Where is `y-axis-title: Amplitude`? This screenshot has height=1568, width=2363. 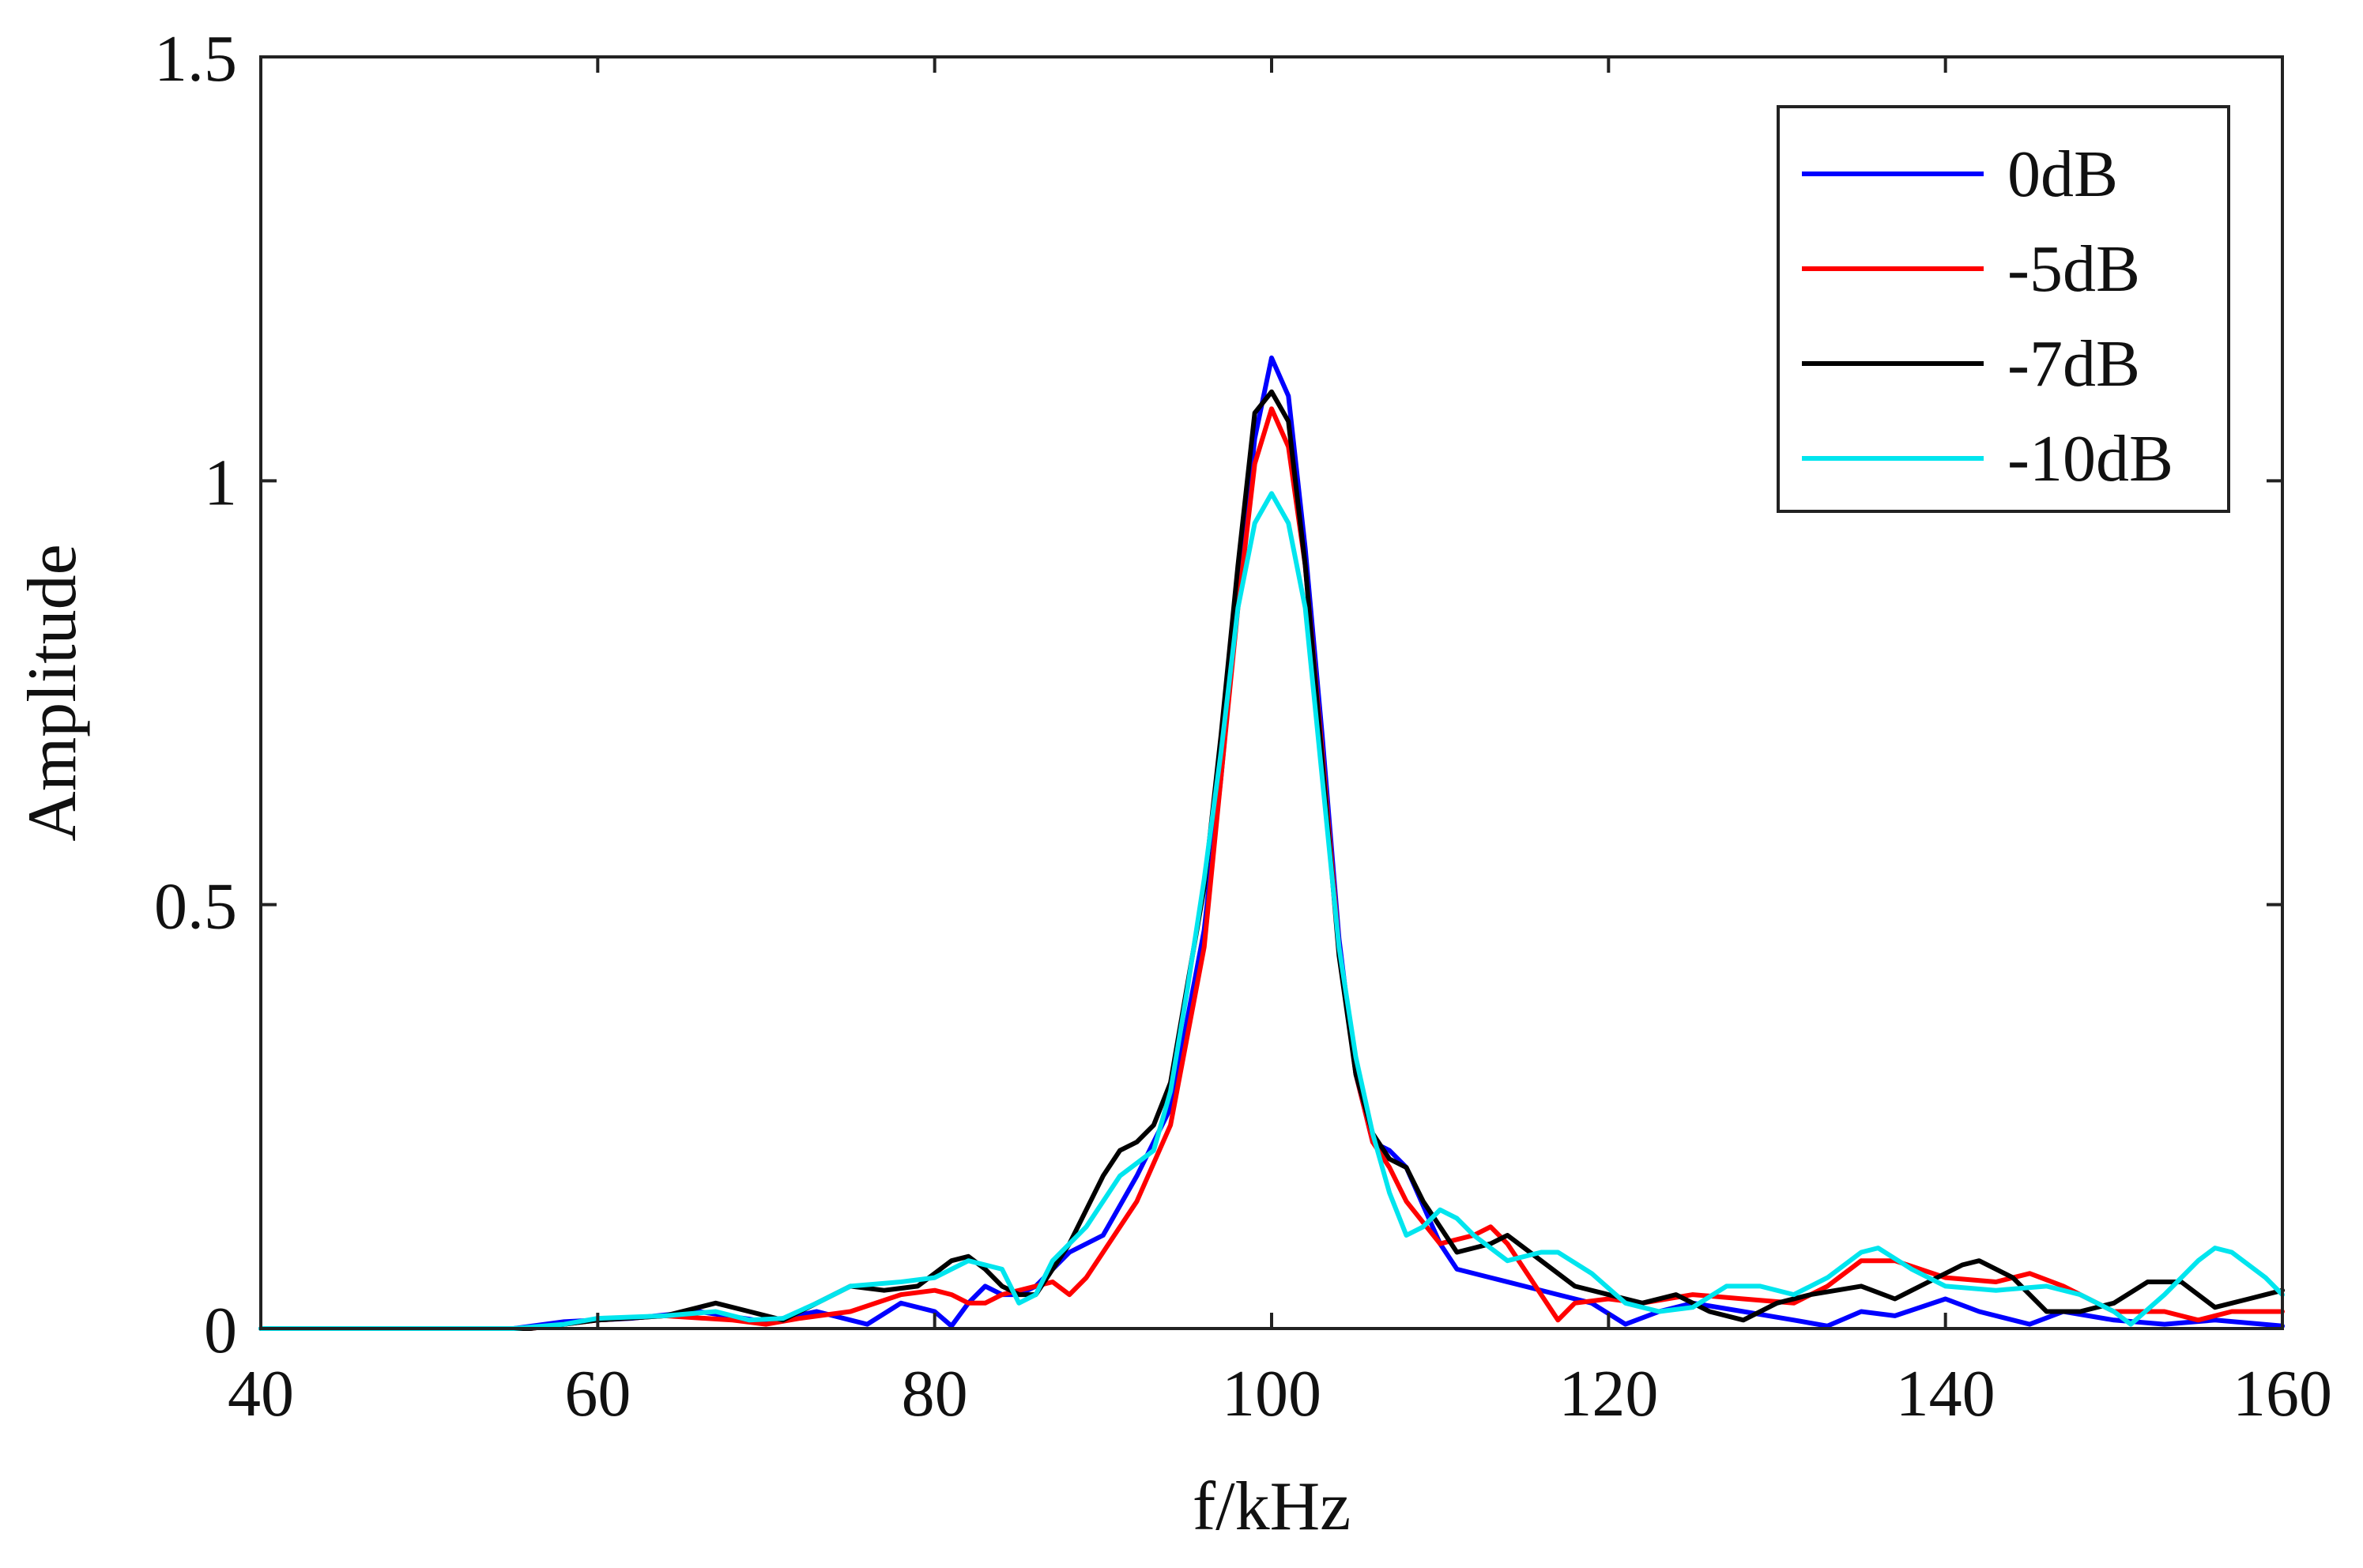 y-axis-title: Amplitude is located at coordinates (52, 692).